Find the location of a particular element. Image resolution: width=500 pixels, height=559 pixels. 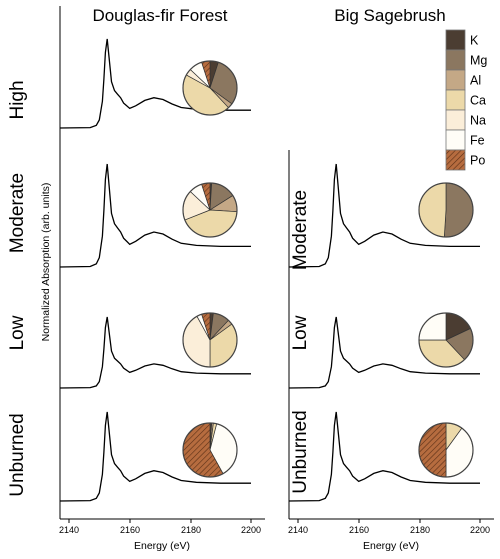

x-axis-label-right: Energy (eV) is located at coordinates (391, 546).